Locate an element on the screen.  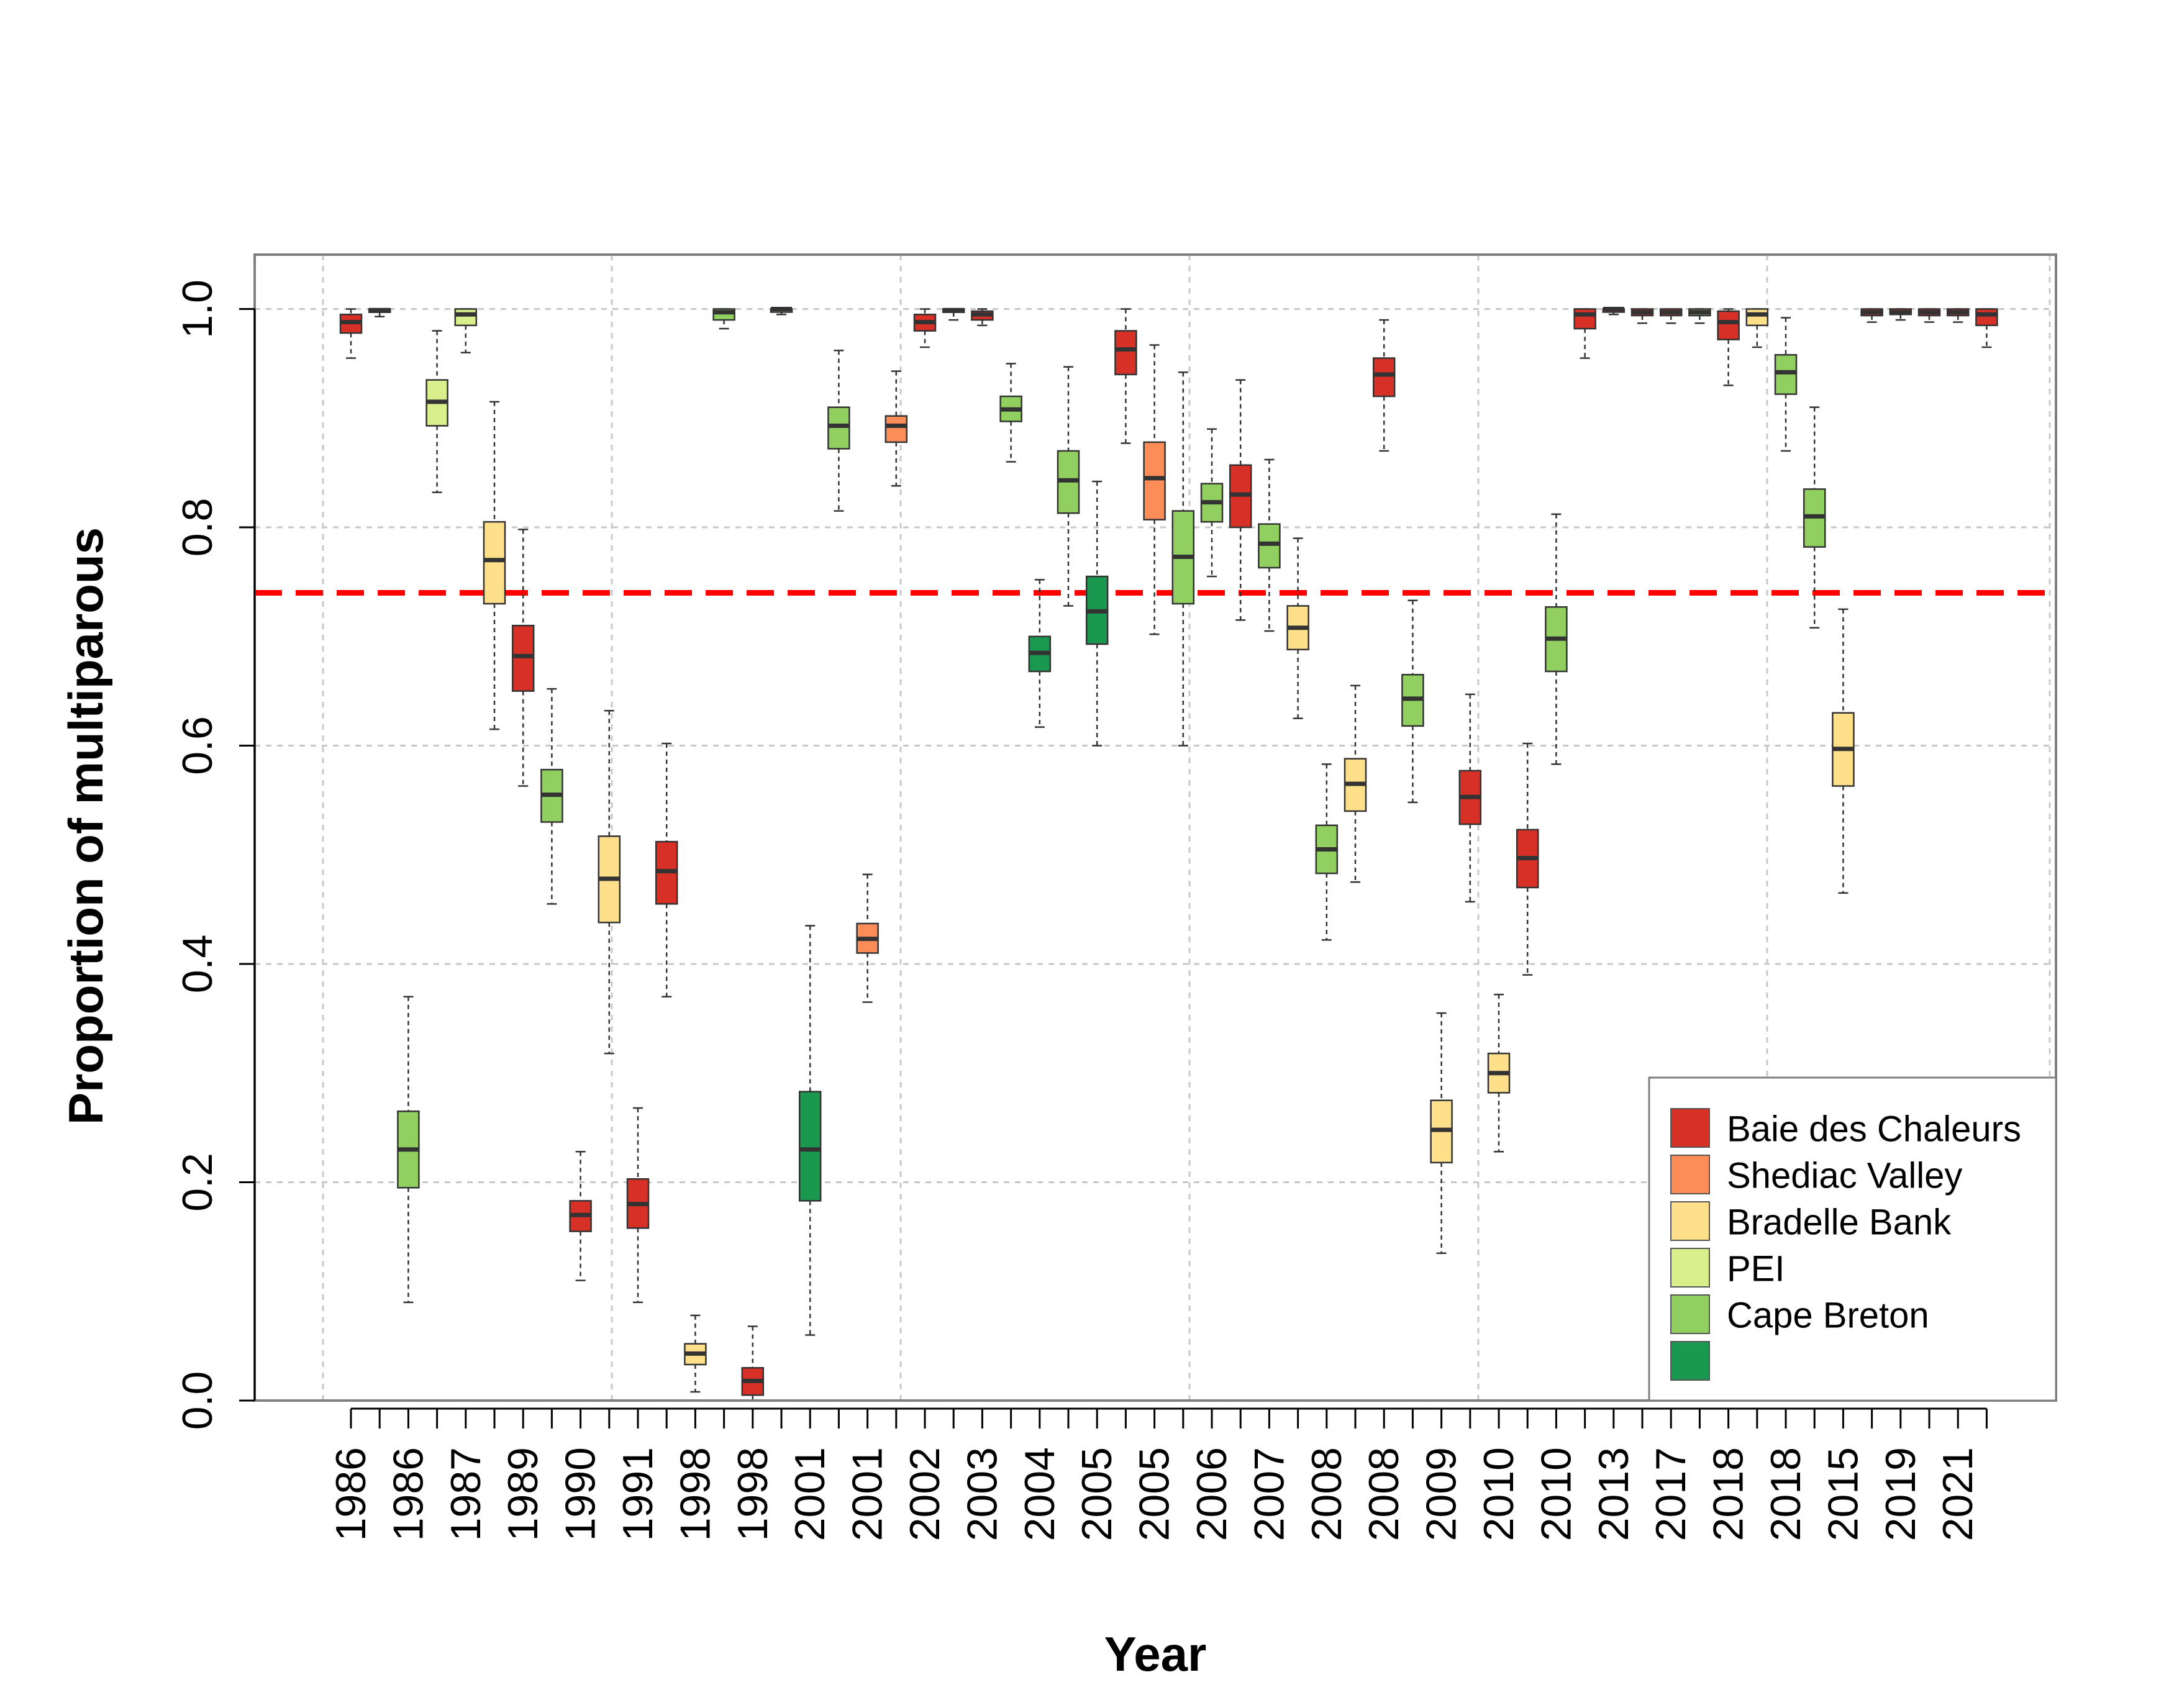
legend-box is located at coordinates (1852, 1239).